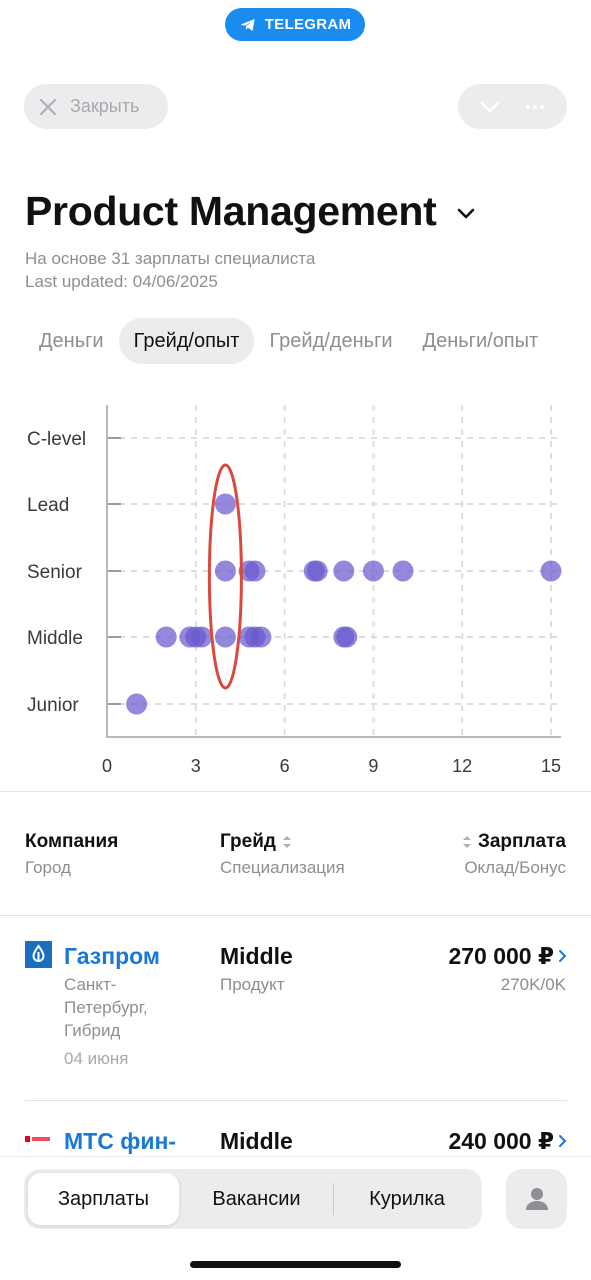  Describe the element at coordinates (252, 984) in the screenshot. I see `spec-text: Продукт` at that location.